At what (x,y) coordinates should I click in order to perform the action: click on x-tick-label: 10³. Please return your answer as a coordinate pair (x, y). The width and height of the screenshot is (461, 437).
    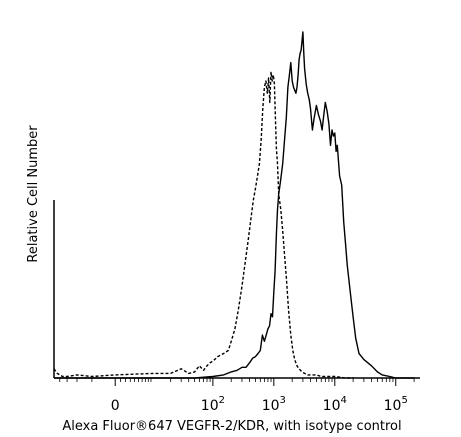
    Looking at the image, I should click on (274, 404).